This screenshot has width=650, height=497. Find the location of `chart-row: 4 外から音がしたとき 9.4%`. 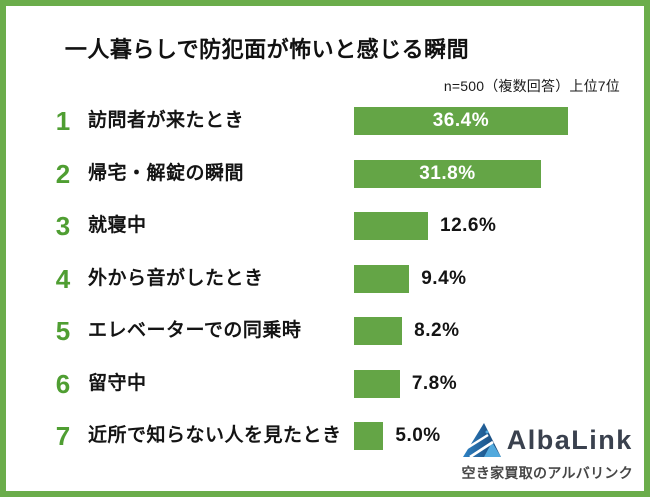

chart-row: 4 外から音がしたとき 9.4% is located at coordinates (325, 278).